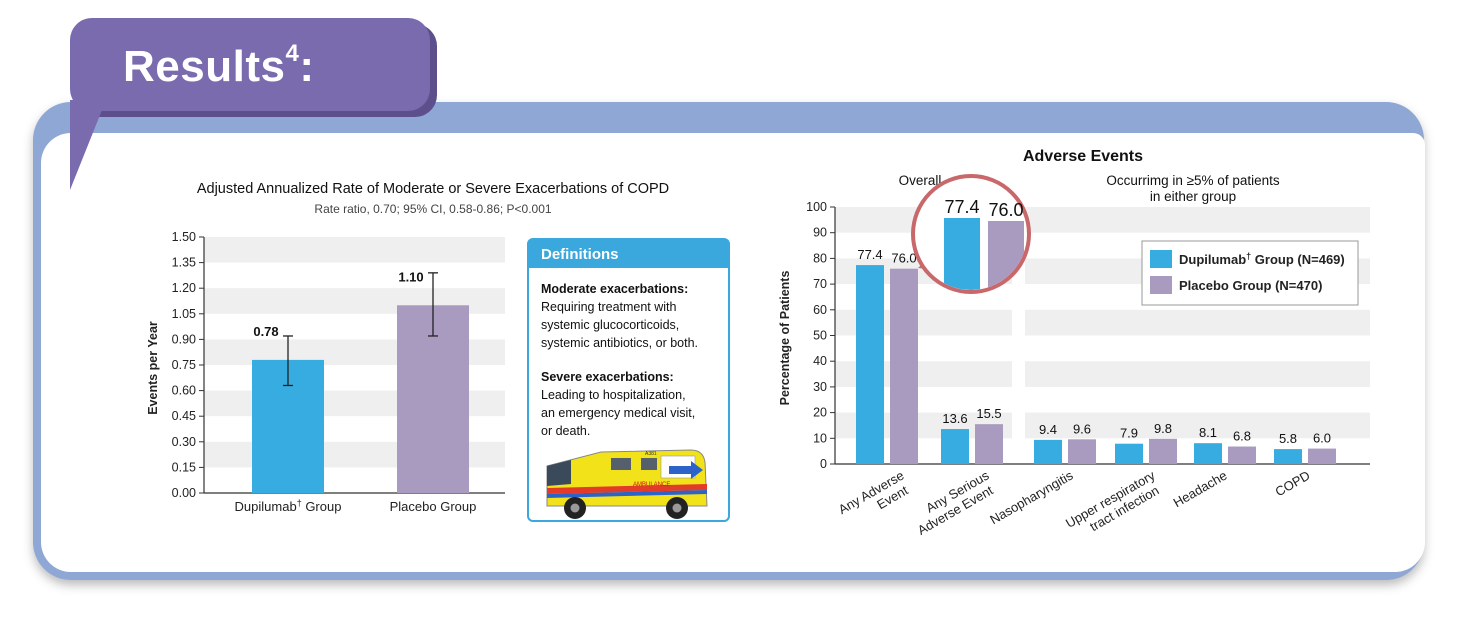  I want to click on bar-value-label: 1.10, so click(410, 276).